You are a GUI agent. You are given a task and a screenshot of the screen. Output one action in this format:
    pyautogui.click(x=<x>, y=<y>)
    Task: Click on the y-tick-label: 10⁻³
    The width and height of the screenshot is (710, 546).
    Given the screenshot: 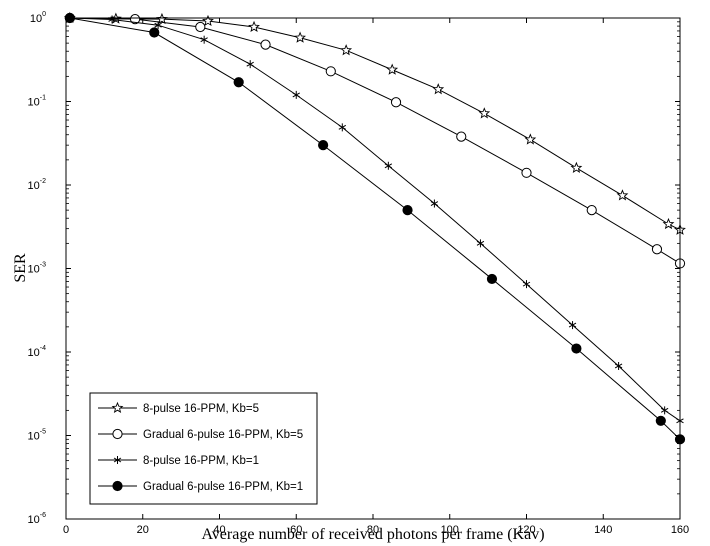 What is the action you would take?
    pyautogui.click(x=37, y=269)
    